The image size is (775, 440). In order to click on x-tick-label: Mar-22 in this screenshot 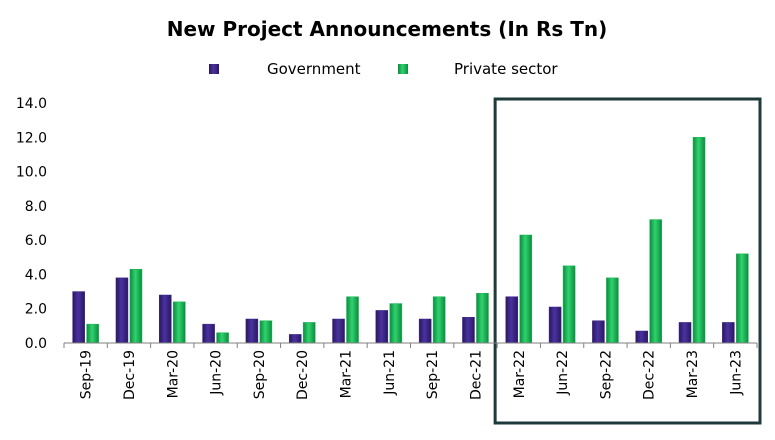, I will do `click(520, 374)`.